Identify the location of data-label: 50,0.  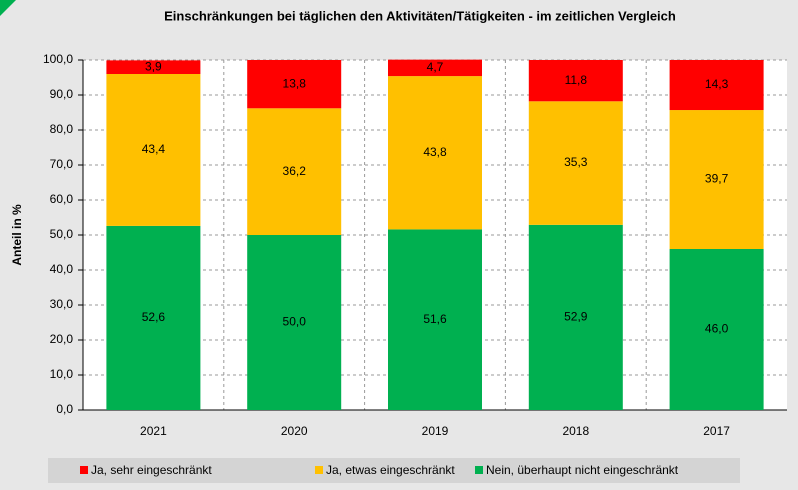
(295, 322).